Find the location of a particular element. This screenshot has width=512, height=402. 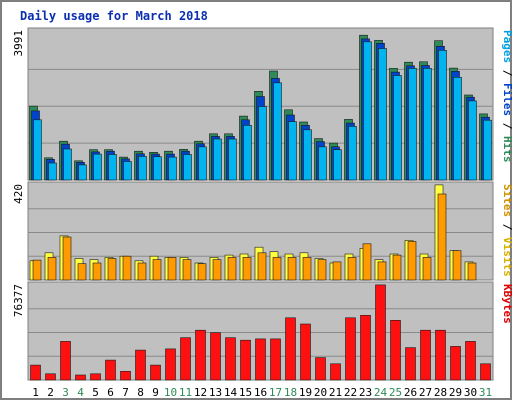

x-tick-label: 24 is located at coordinates (381, 392).